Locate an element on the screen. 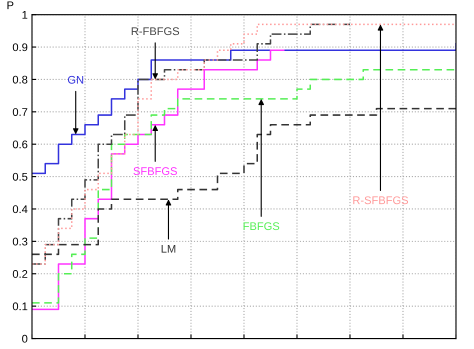  y-axis-title: P is located at coordinates (10, 5).